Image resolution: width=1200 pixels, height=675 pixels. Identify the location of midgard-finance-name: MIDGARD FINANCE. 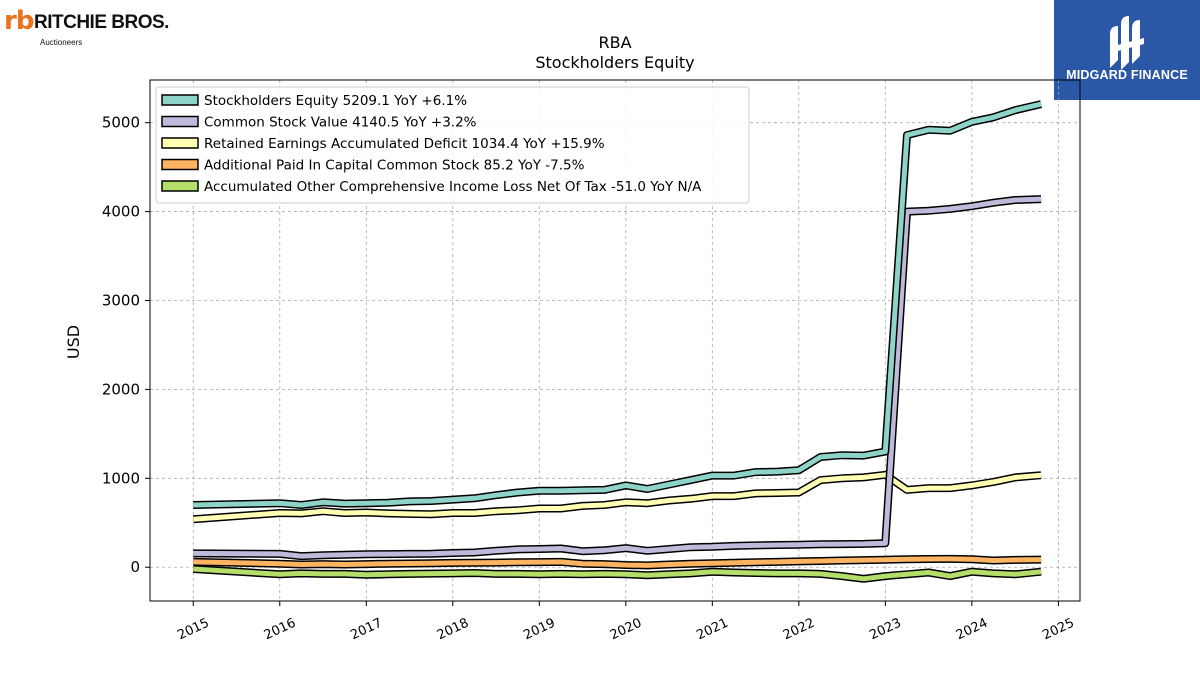
(1127, 75).